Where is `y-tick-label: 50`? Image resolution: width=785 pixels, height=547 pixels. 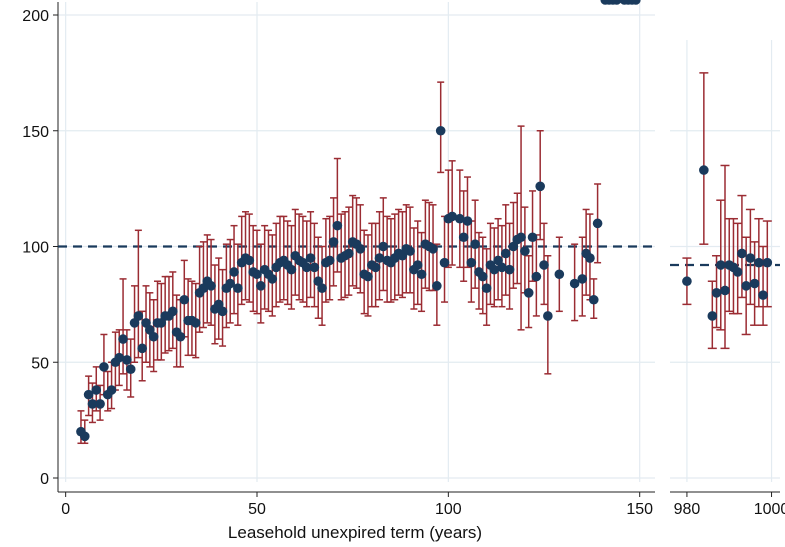 y-tick-label: 50 is located at coordinates (40, 363).